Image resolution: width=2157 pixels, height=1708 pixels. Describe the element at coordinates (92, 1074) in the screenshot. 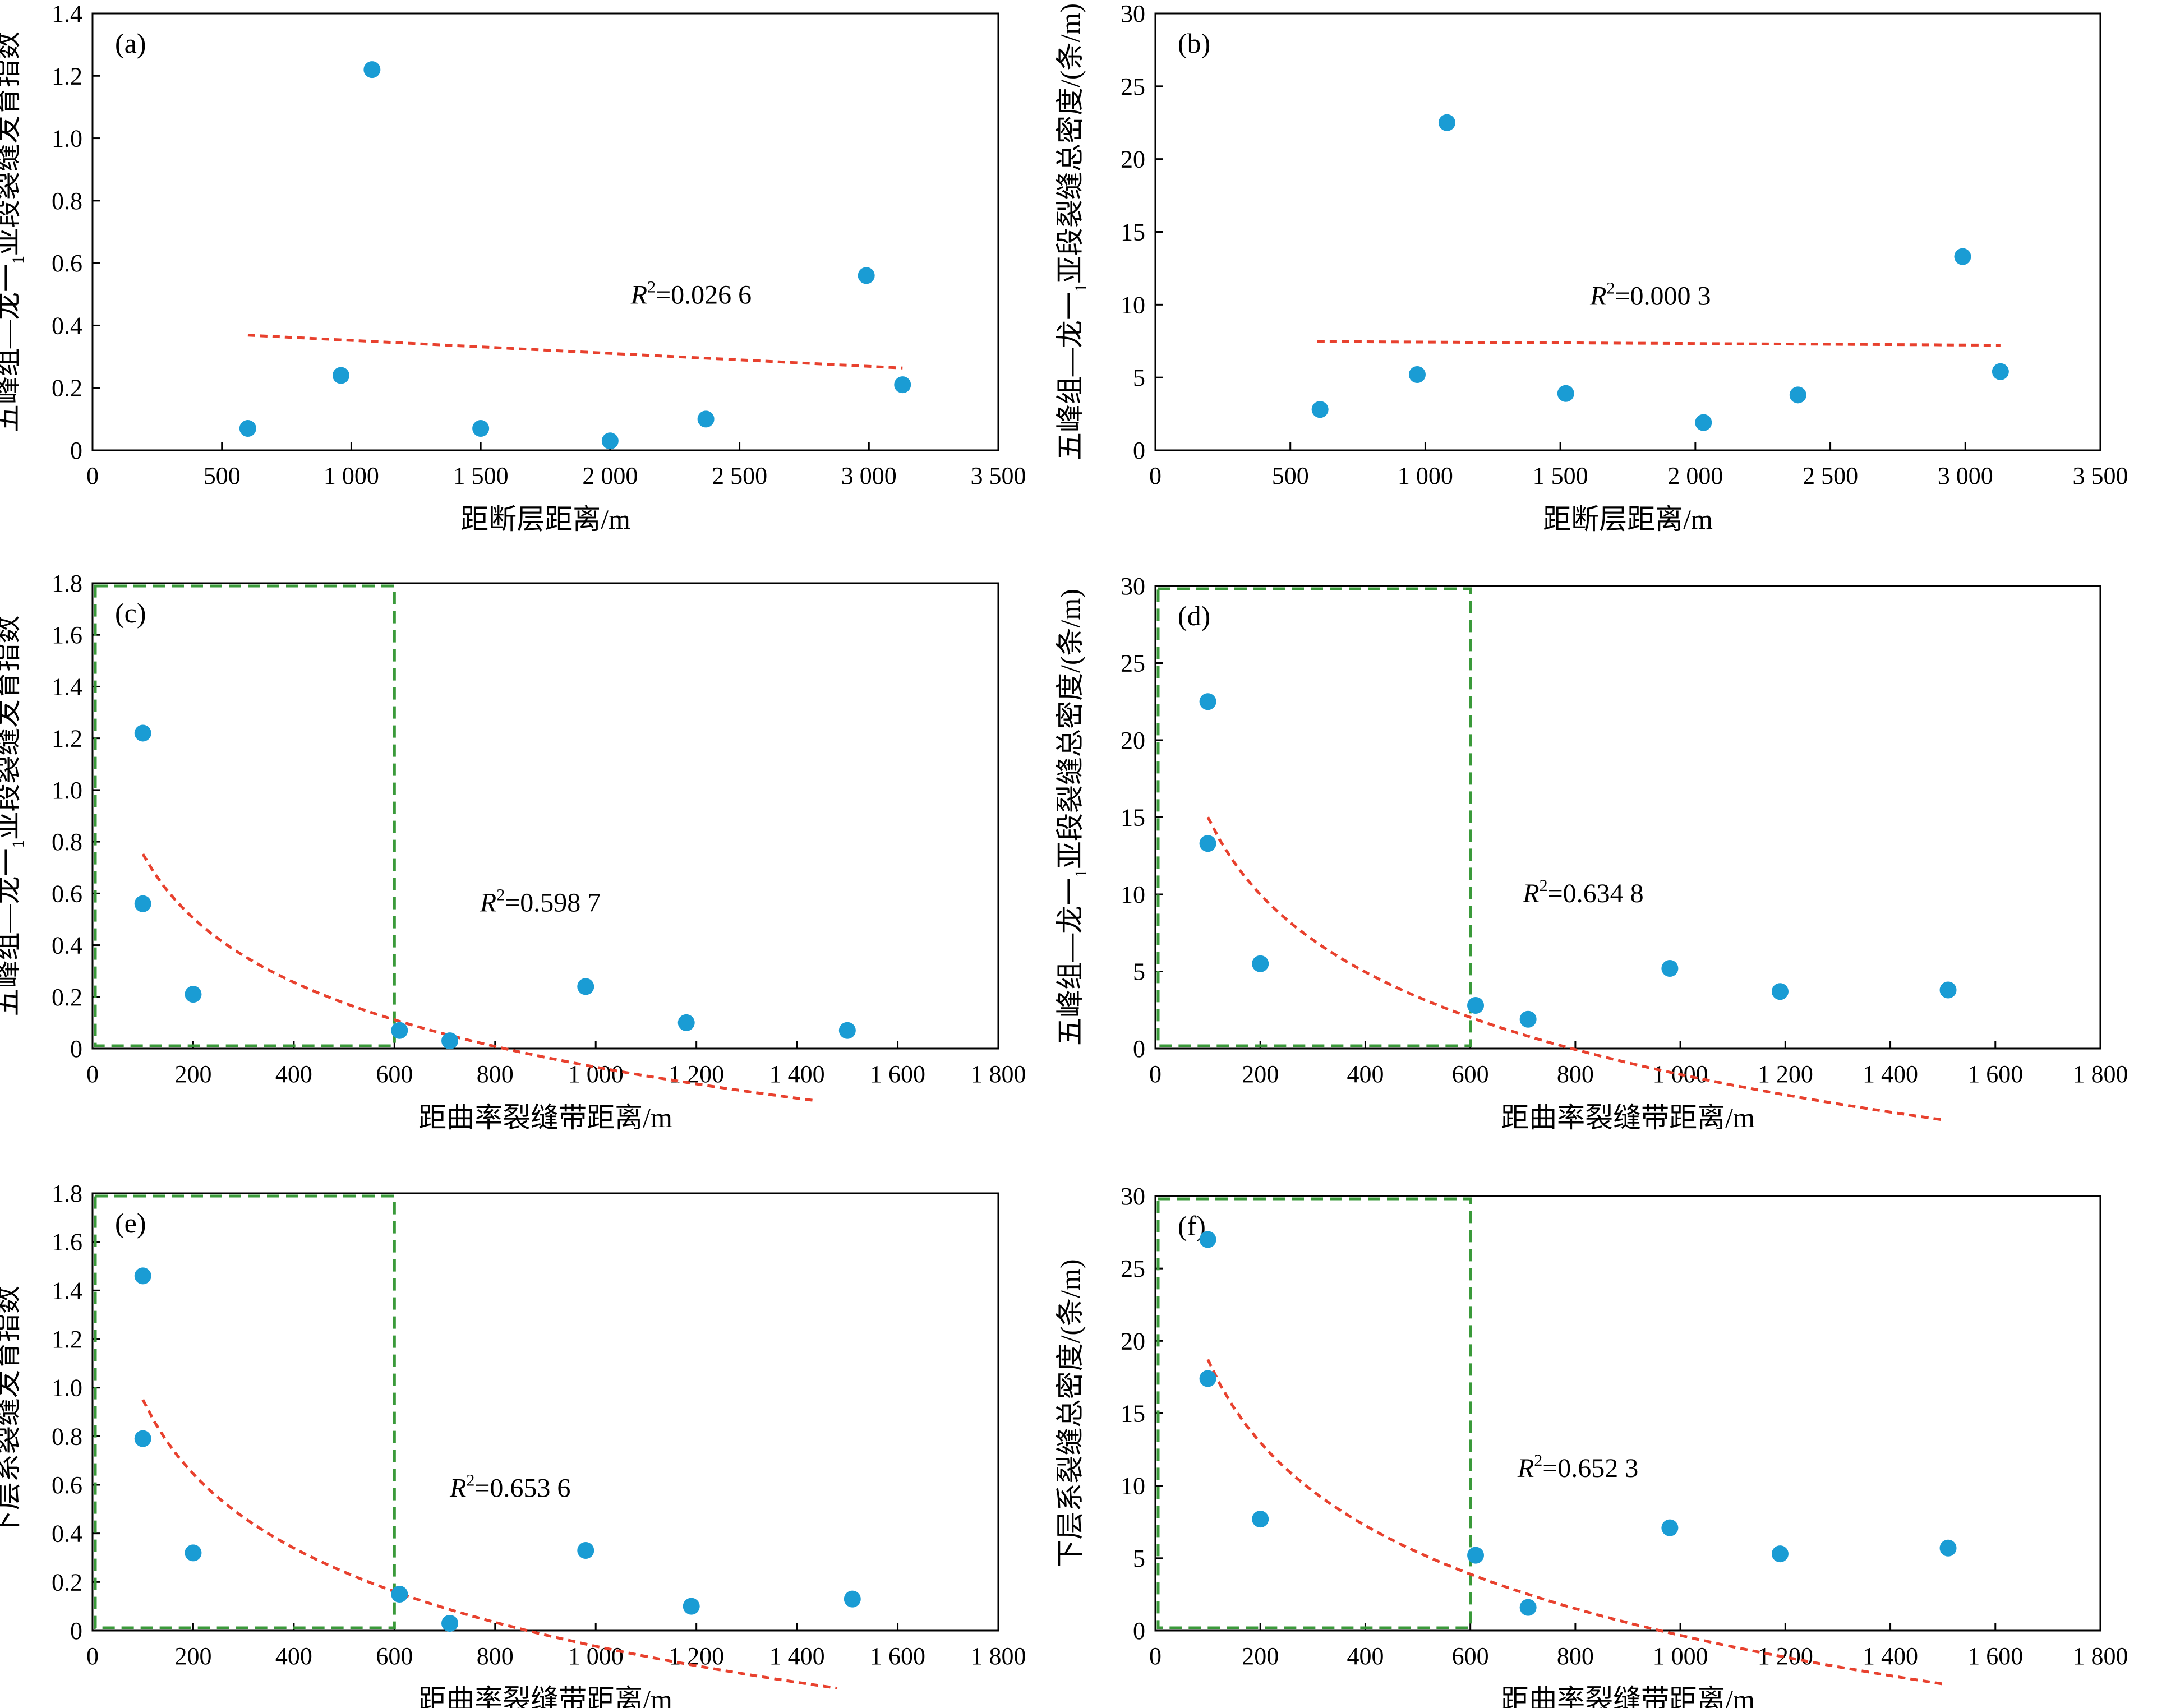

I see `x-tick-label: 0` at that location.